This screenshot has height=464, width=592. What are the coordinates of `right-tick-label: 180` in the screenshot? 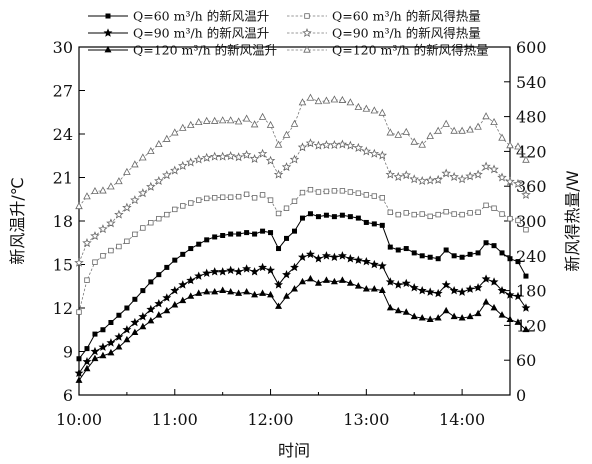 It's located at (531, 291).